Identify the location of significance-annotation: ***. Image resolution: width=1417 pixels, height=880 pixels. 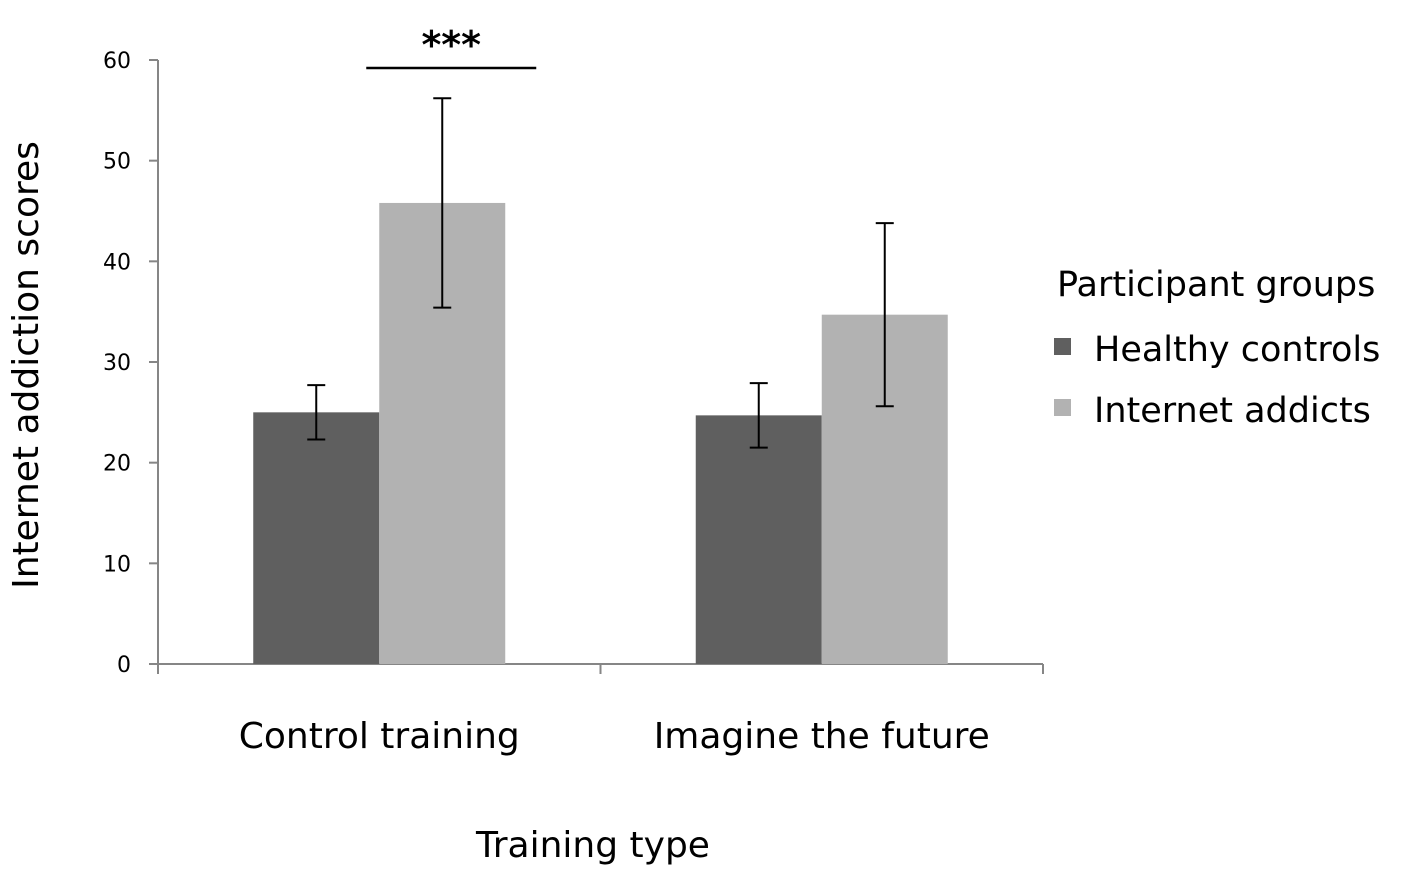
(451, 46).